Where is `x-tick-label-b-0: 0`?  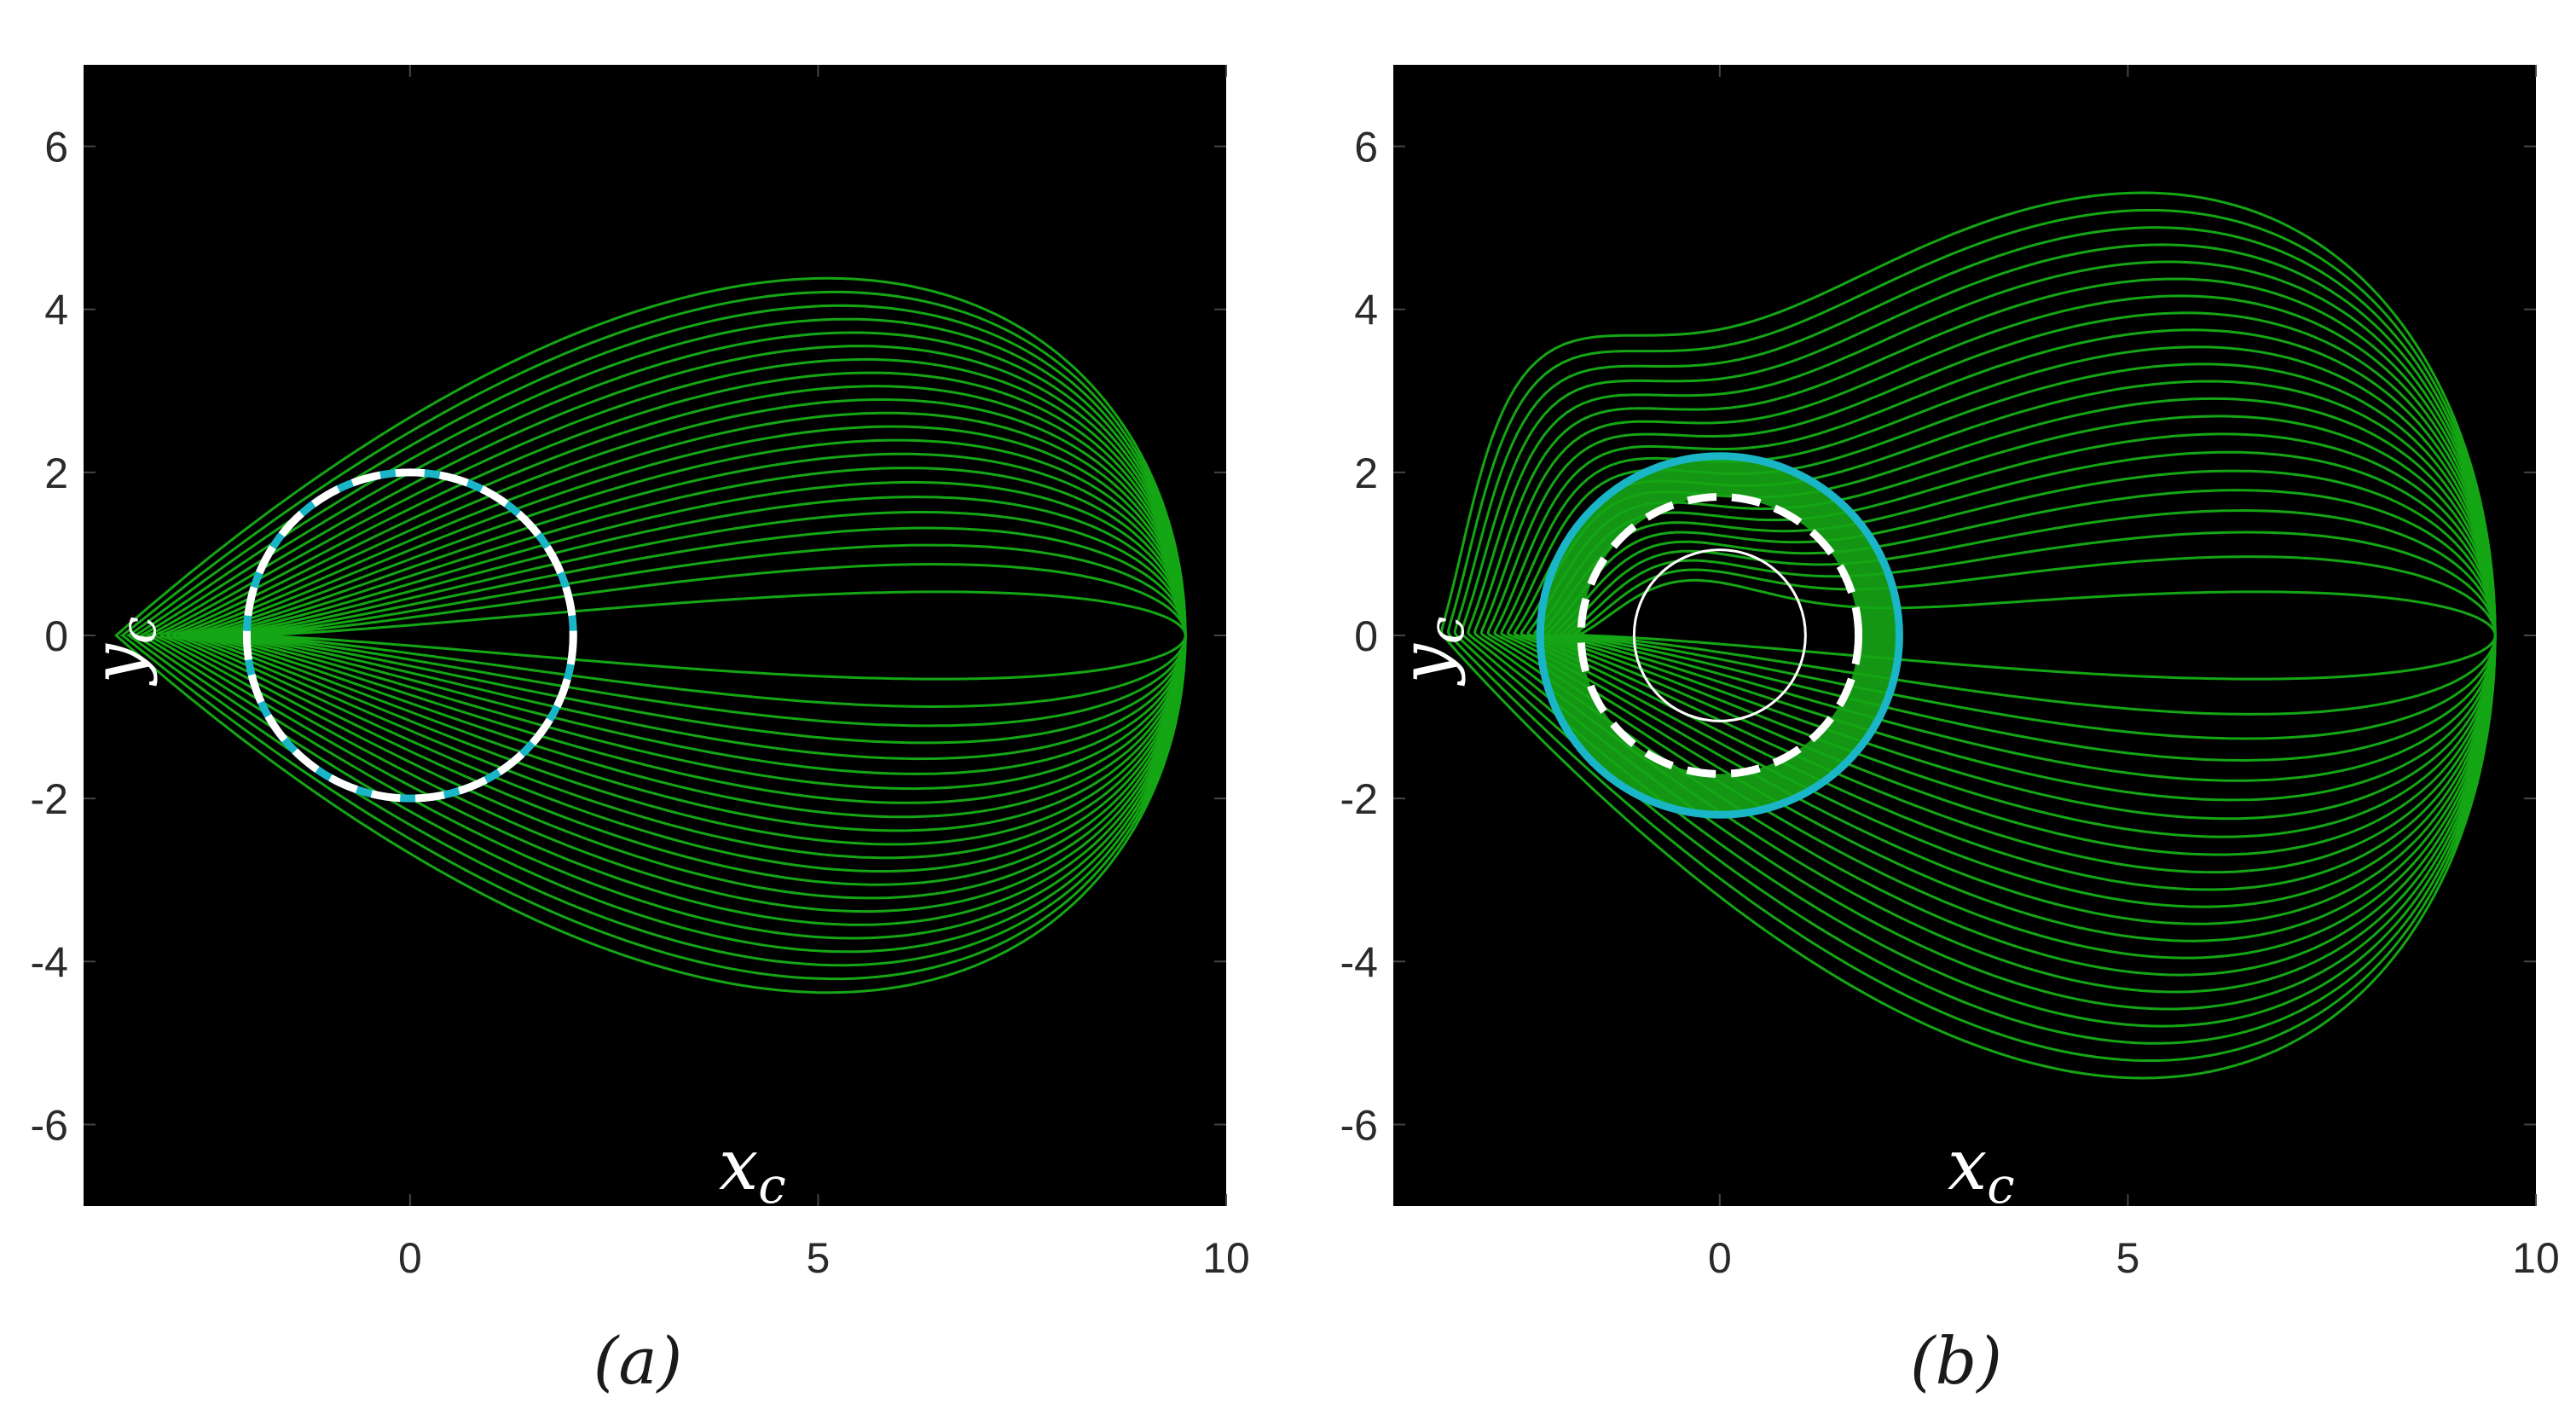
x-tick-label-b-0: 0 is located at coordinates (1720, 1258).